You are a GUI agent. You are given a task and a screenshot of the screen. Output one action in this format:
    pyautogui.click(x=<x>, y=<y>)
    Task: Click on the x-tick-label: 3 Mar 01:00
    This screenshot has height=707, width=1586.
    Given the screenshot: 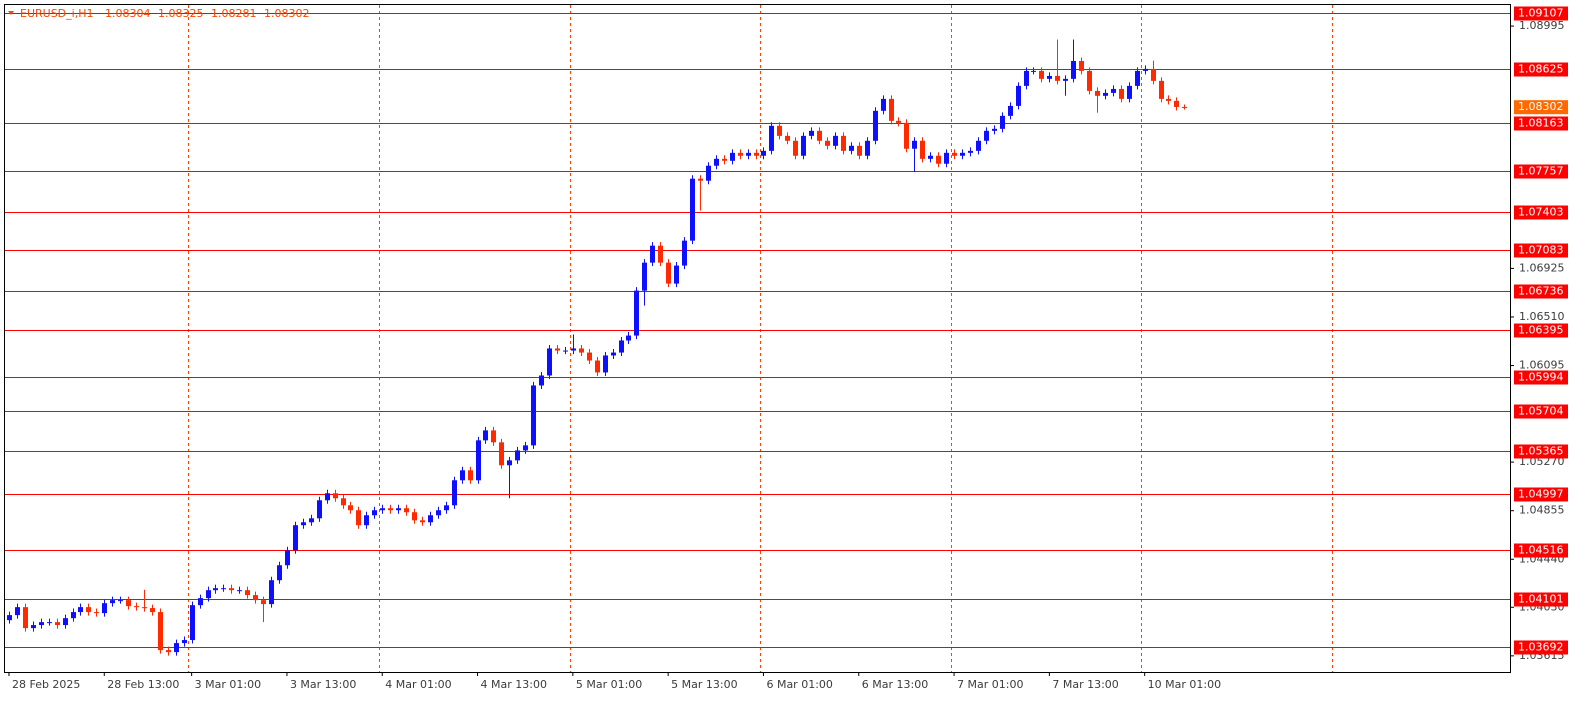 What is the action you would take?
    pyautogui.click(x=228, y=684)
    